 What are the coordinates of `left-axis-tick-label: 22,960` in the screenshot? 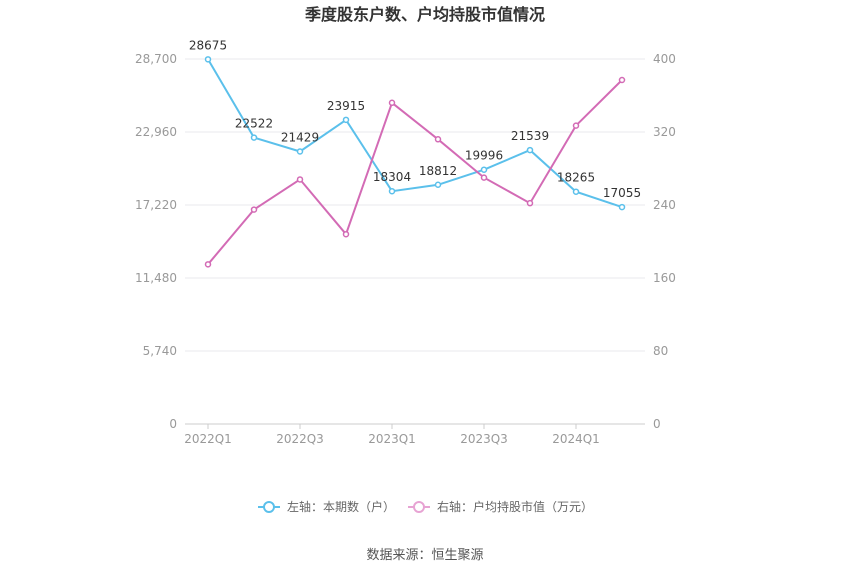 It's located at (156, 132).